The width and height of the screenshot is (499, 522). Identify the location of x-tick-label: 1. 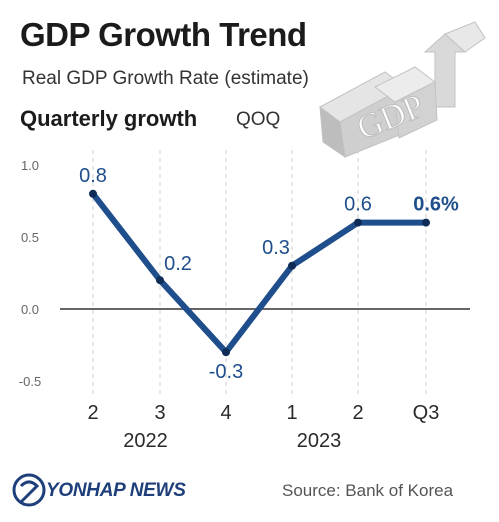
(291, 413).